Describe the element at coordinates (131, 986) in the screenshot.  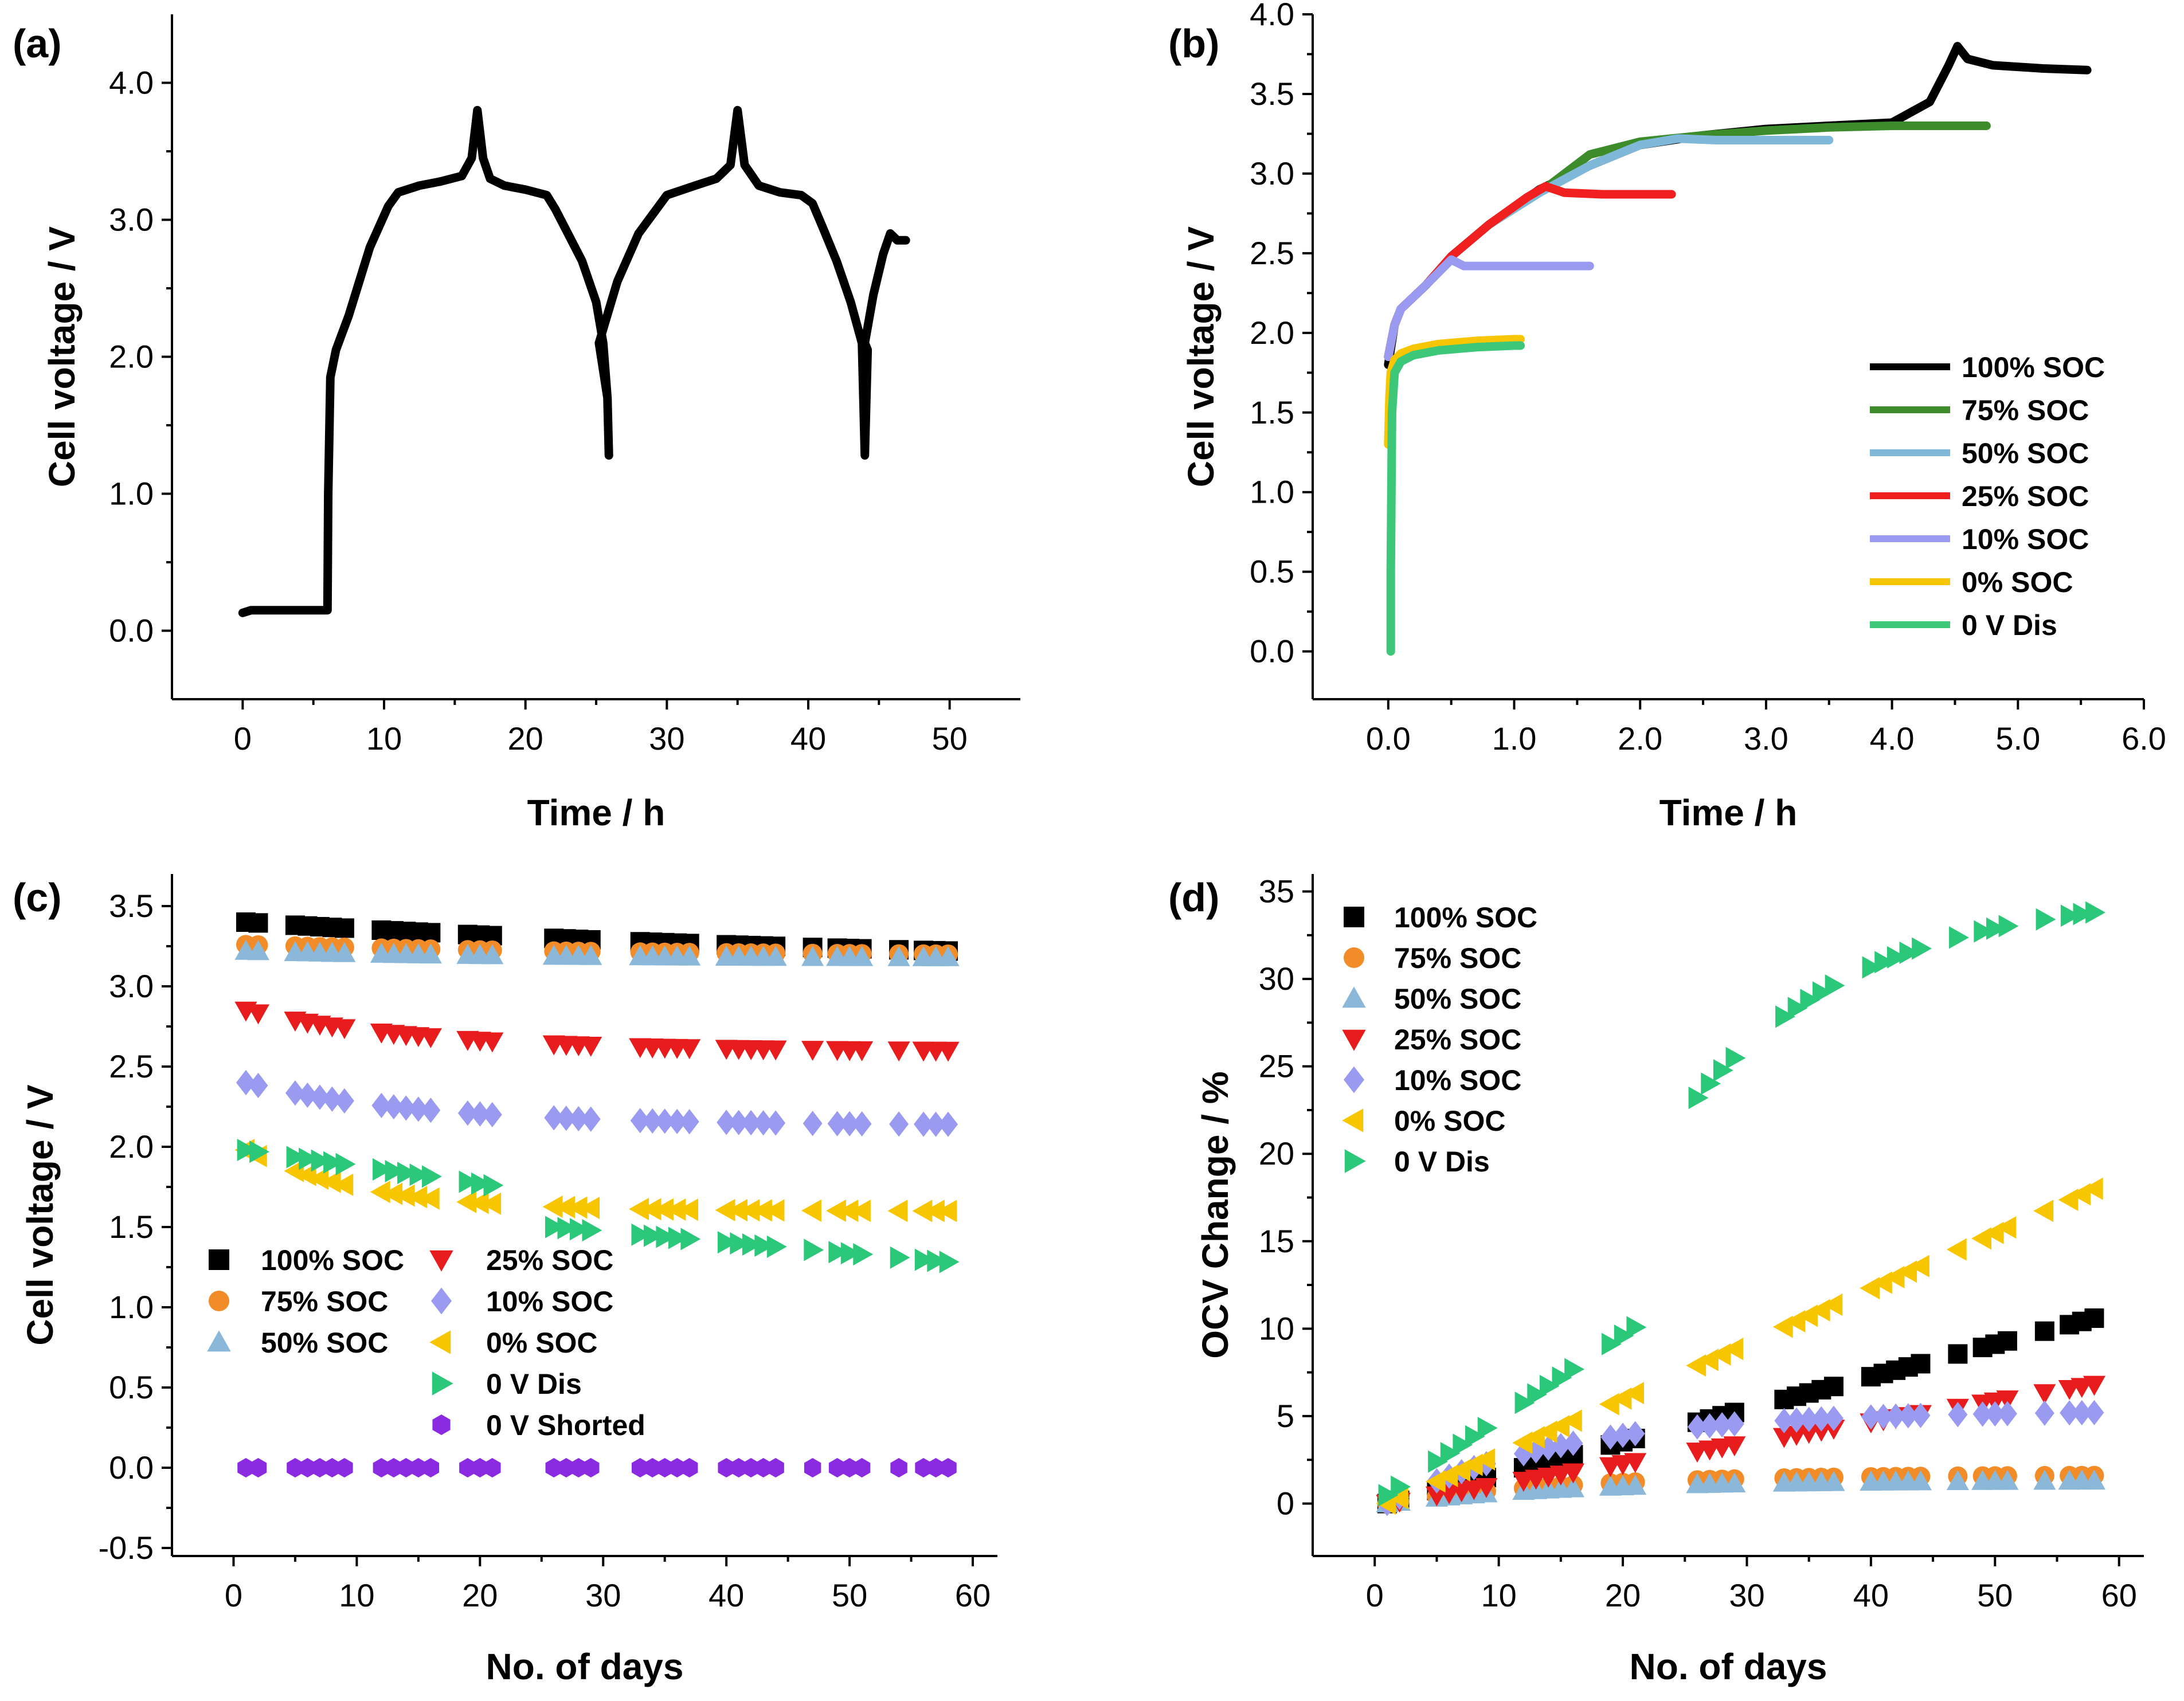
I see `y-tick-label: 3.0` at that location.